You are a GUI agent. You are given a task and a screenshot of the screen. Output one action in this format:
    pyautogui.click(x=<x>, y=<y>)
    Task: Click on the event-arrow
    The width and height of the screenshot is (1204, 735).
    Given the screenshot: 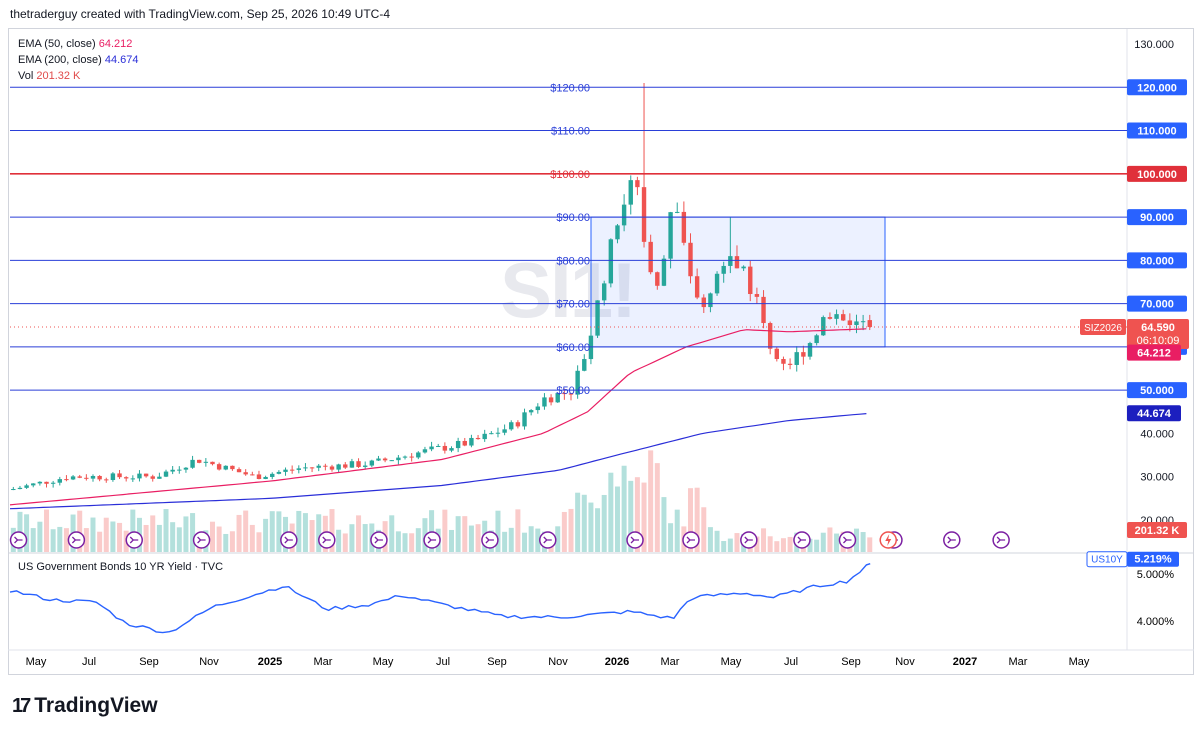 What is the action you would take?
    pyautogui.click(x=378, y=540)
    